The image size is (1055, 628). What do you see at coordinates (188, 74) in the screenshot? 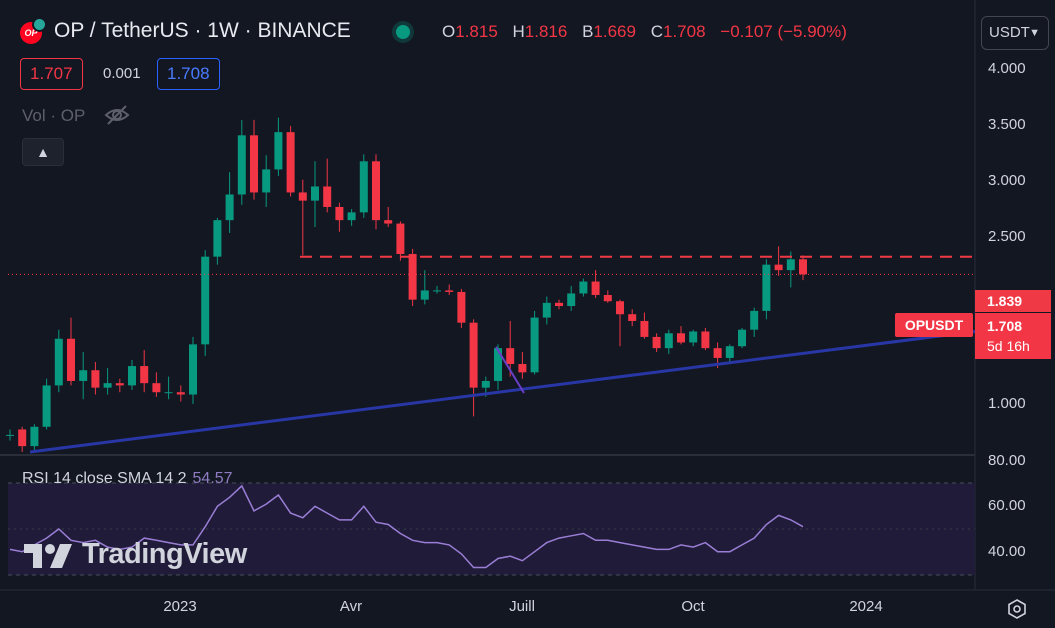
I see `buy-button: 1.708` at bounding box center [188, 74].